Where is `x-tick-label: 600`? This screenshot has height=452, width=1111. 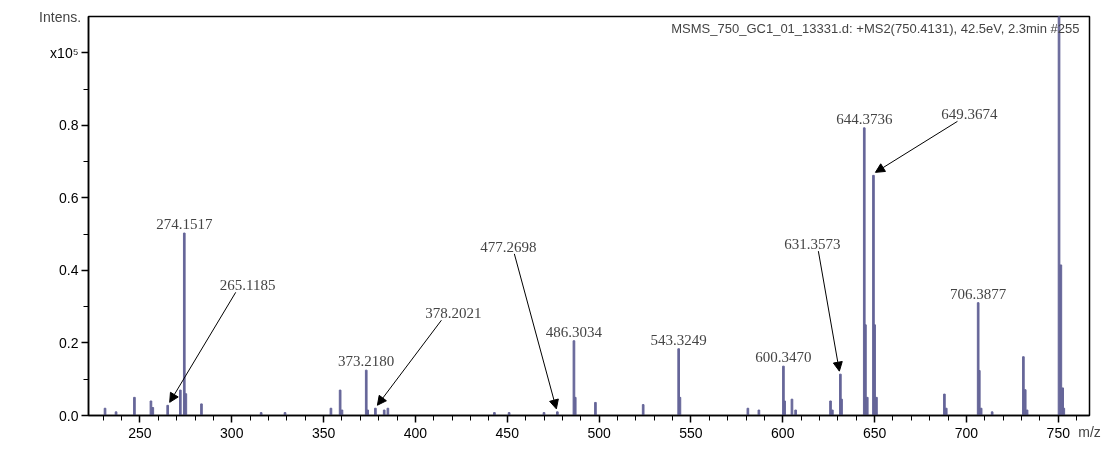 x-tick-label: 600 is located at coordinates (783, 432).